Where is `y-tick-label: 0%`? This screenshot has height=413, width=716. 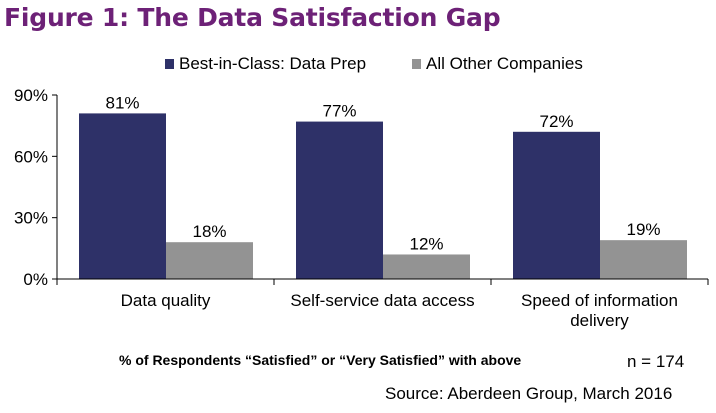 y-tick-label: 0% is located at coordinates (35, 279).